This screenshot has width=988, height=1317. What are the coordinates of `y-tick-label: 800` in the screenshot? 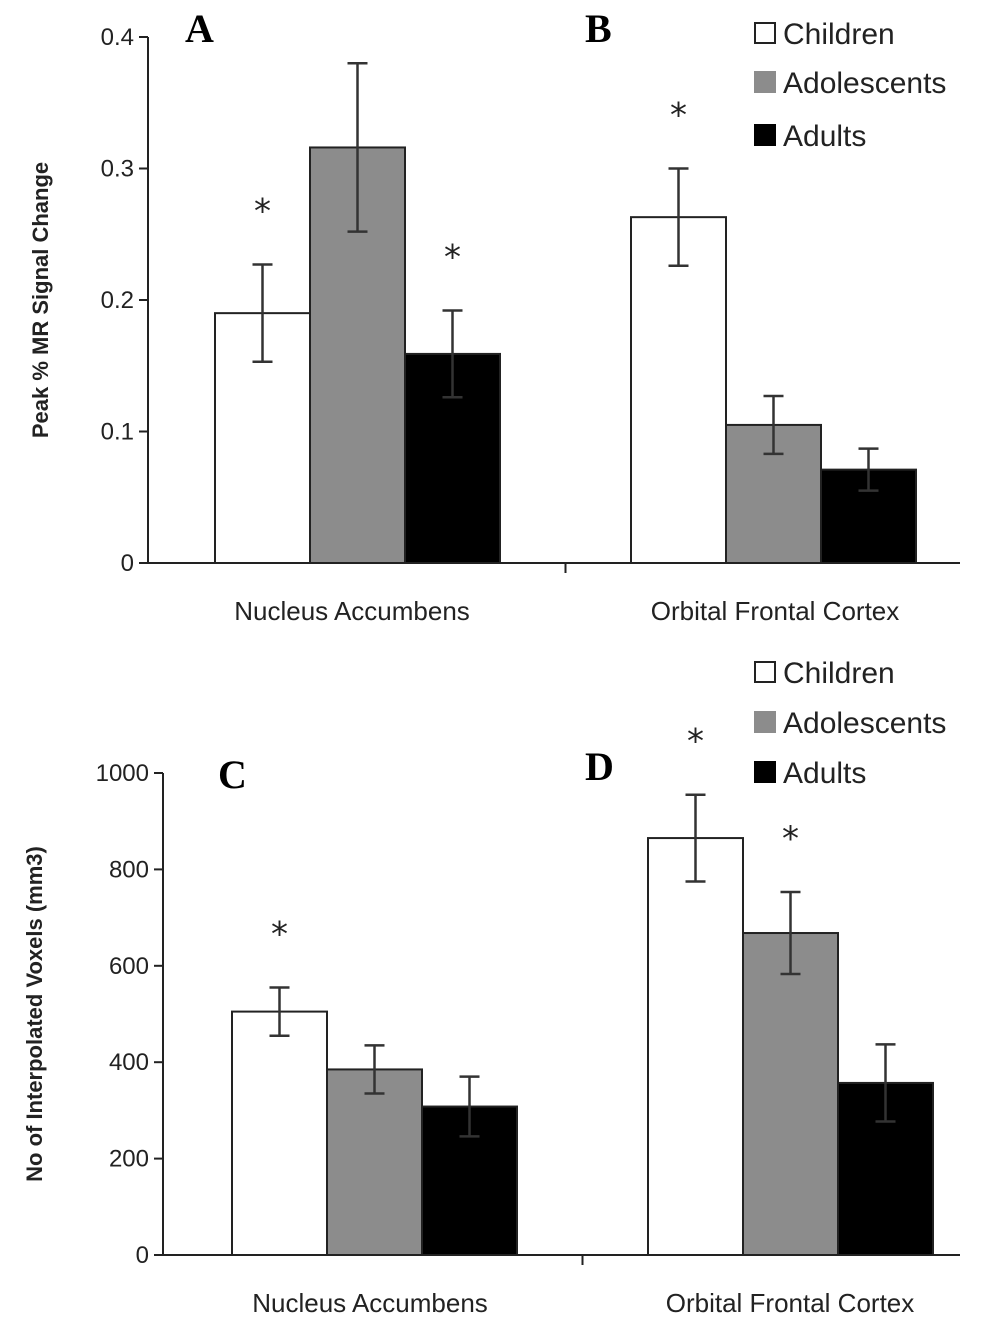 It's located at (129, 869).